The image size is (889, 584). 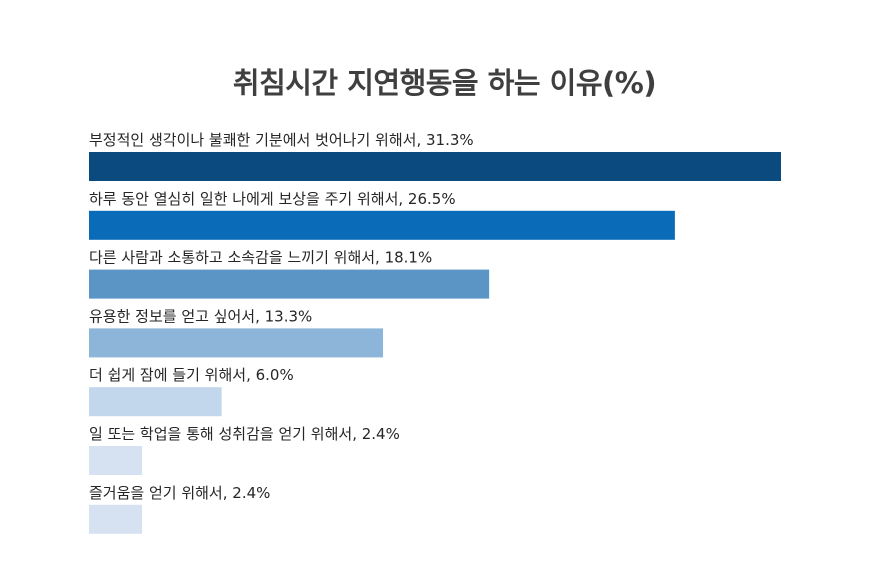 What do you see at coordinates (281, 140) in the screenshot?
I see `bar-label: 부정적인 생각이나 불쾌한 기분에서 벗어나기 위해서, 31.3%` at bounding box center [281, 140].